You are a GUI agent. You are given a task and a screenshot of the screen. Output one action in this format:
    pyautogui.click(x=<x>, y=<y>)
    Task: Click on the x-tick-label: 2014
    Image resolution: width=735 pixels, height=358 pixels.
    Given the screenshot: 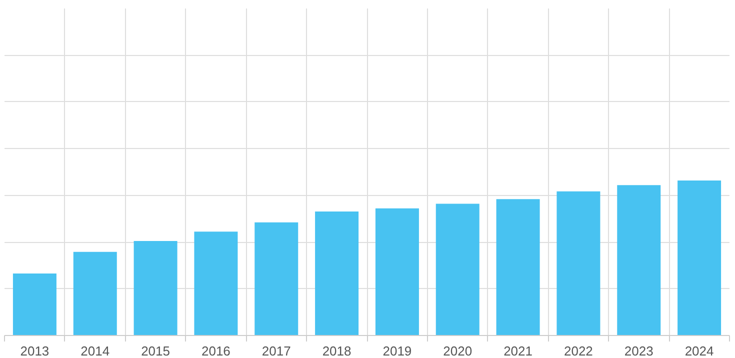 What is the action you would take?
    pyautogui.click(x=95, y=351)
    